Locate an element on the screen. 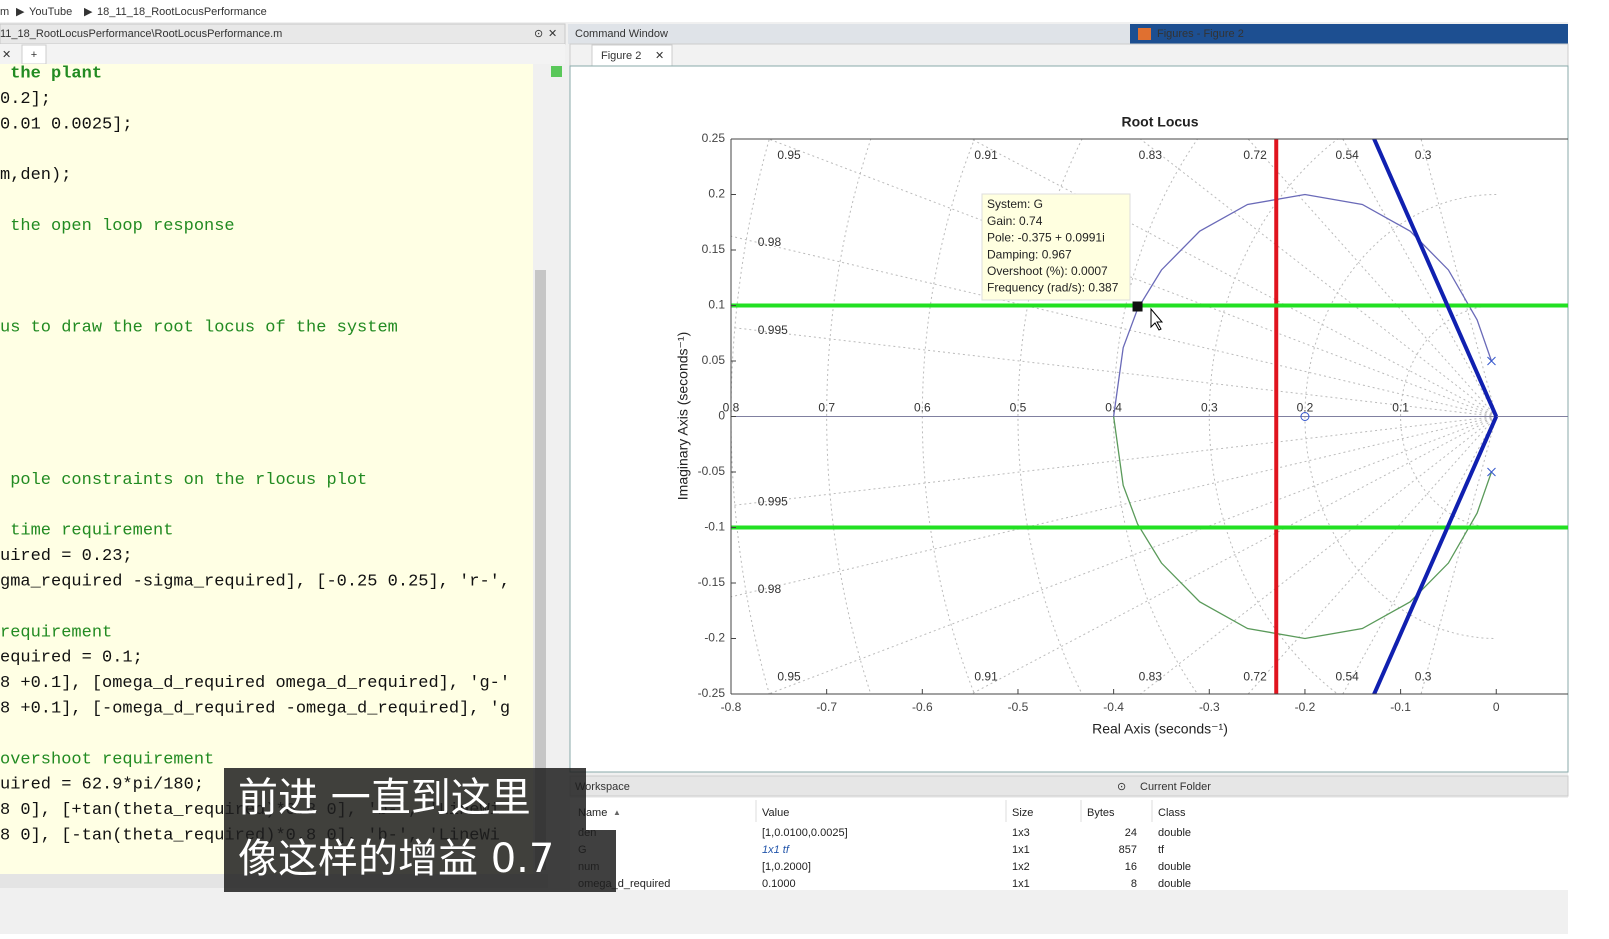  figure-tab-label: Figure 2 is located at coordinates (621, 56).